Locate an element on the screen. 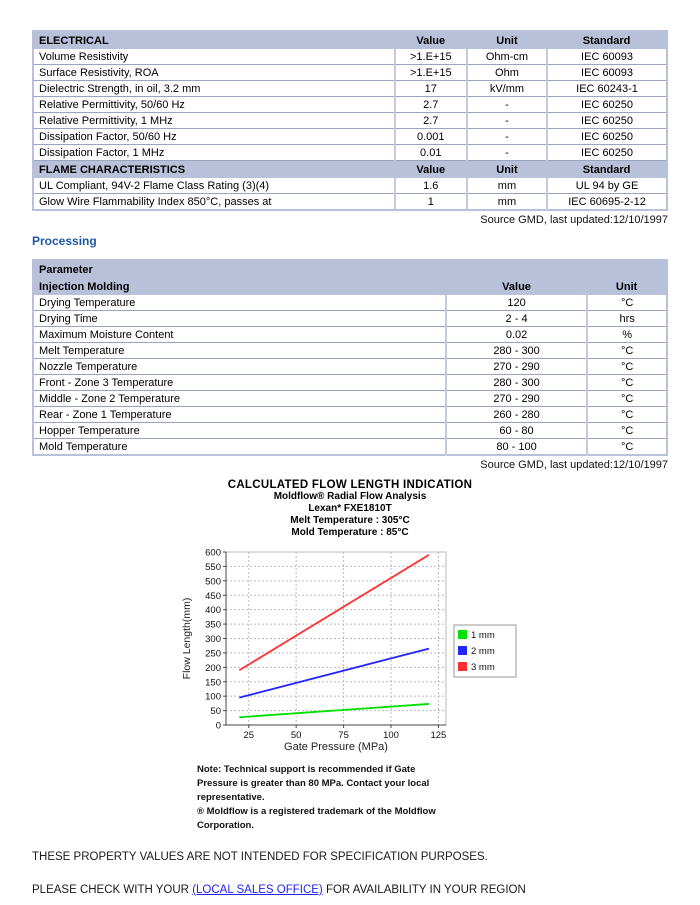 The width and height of the screenshot is (700, 905). cell-label: Melt Temperature is located at coordinates (239, 350).